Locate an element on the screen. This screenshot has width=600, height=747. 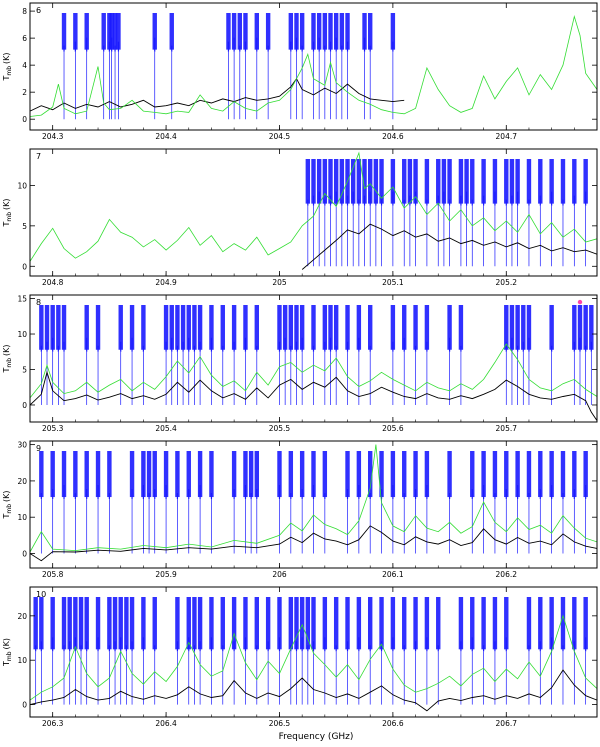
y-tick-label: 15 is located at coordinates (22, 299).